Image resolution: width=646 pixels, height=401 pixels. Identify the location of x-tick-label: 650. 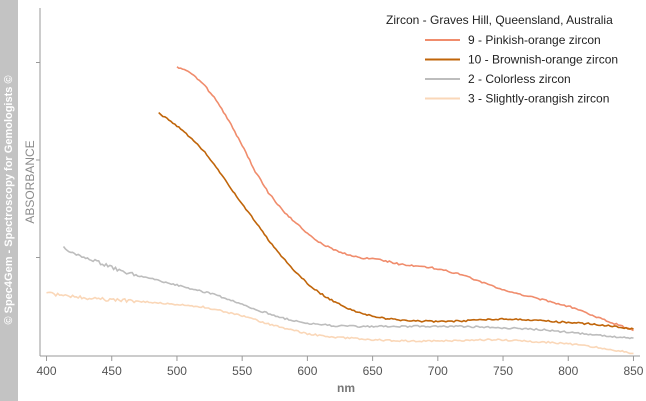
(373, 371).